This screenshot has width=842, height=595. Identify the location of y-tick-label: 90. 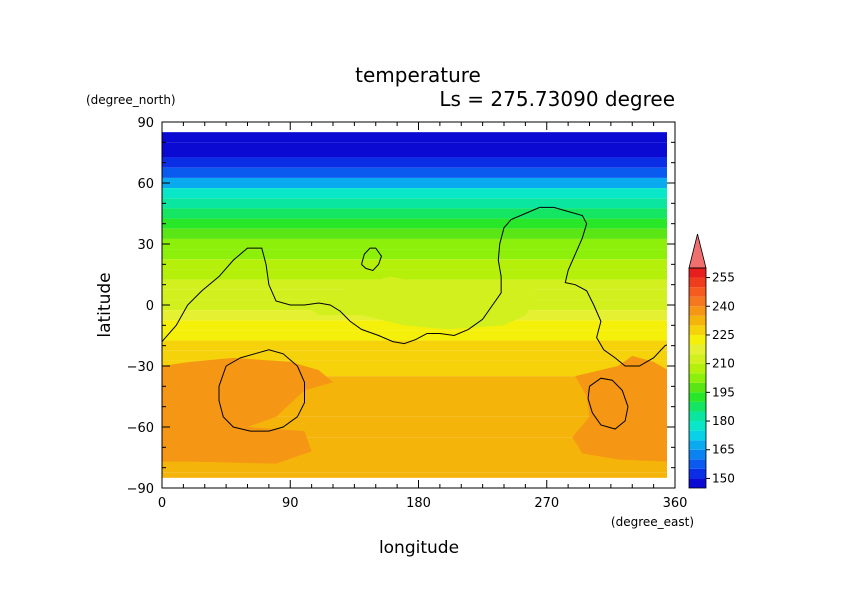
(145, 123).